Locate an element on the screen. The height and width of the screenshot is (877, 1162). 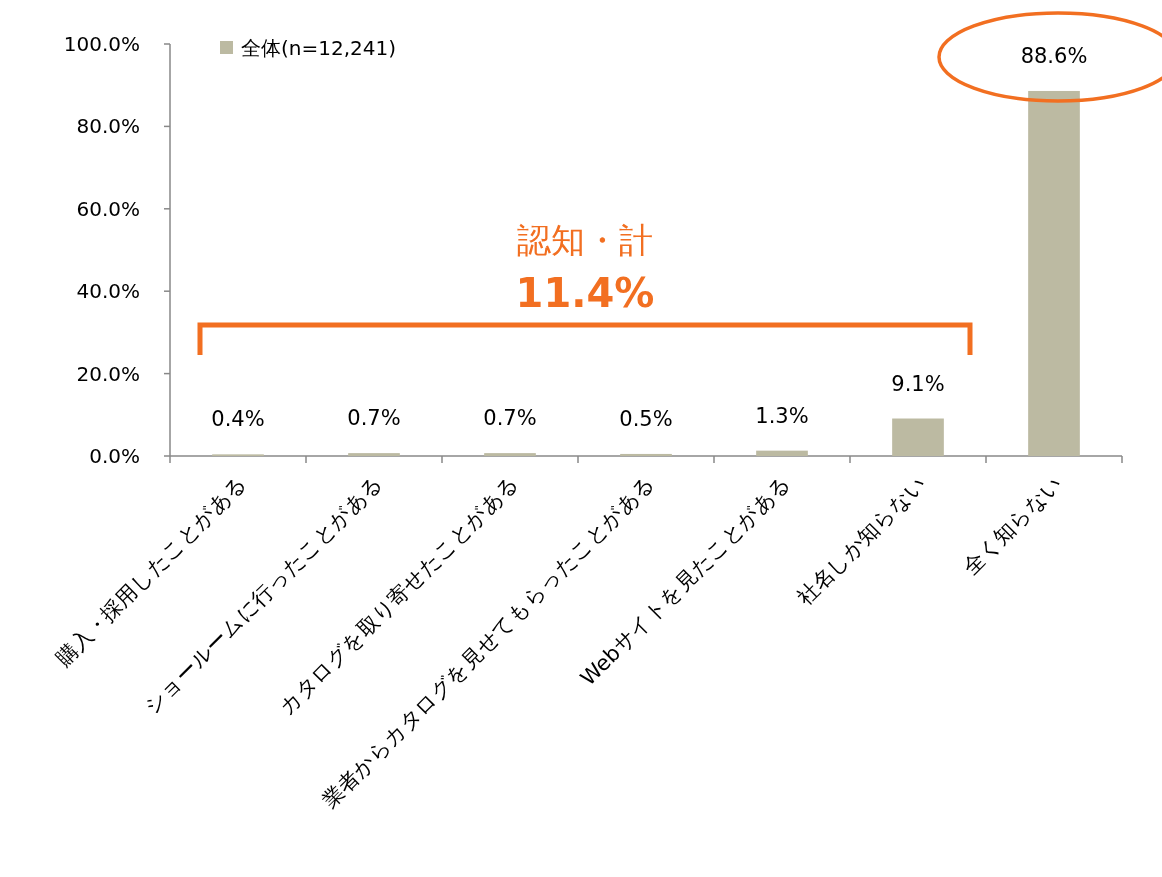
data-label: 88.6% is located at coordinates (1054, 55).